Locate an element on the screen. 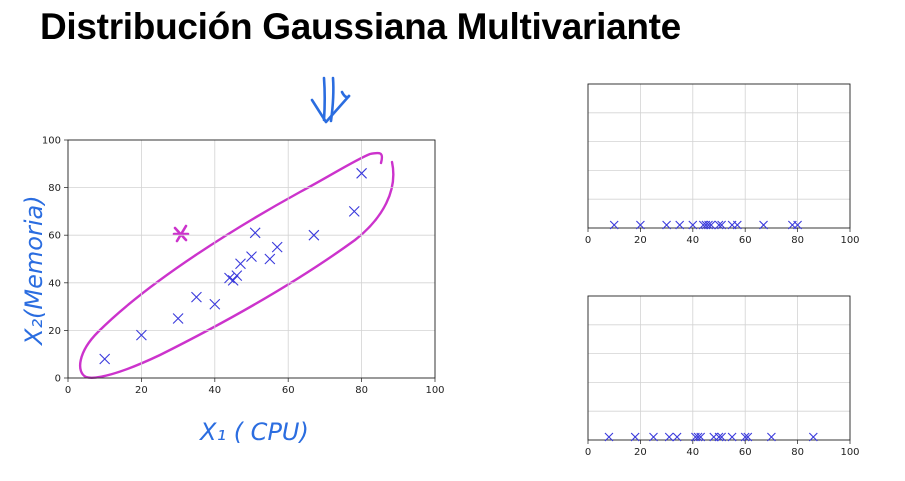 This screenshot has height=481, width=905. chart-2: 0 20 40 60 80 100 is located at coordinates (722, 164).